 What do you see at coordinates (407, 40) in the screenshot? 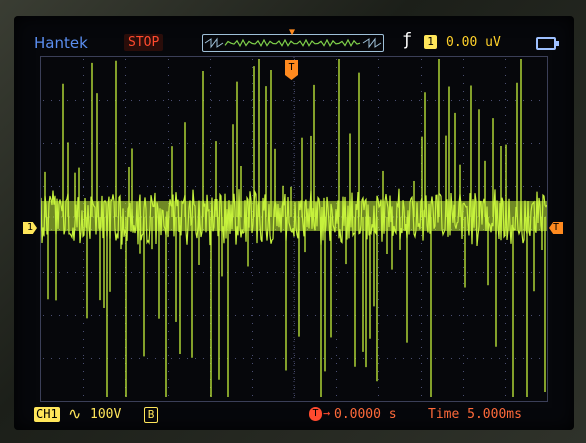
I see `rising-edge-icon: ƒ` at bounding box center [407, 40].